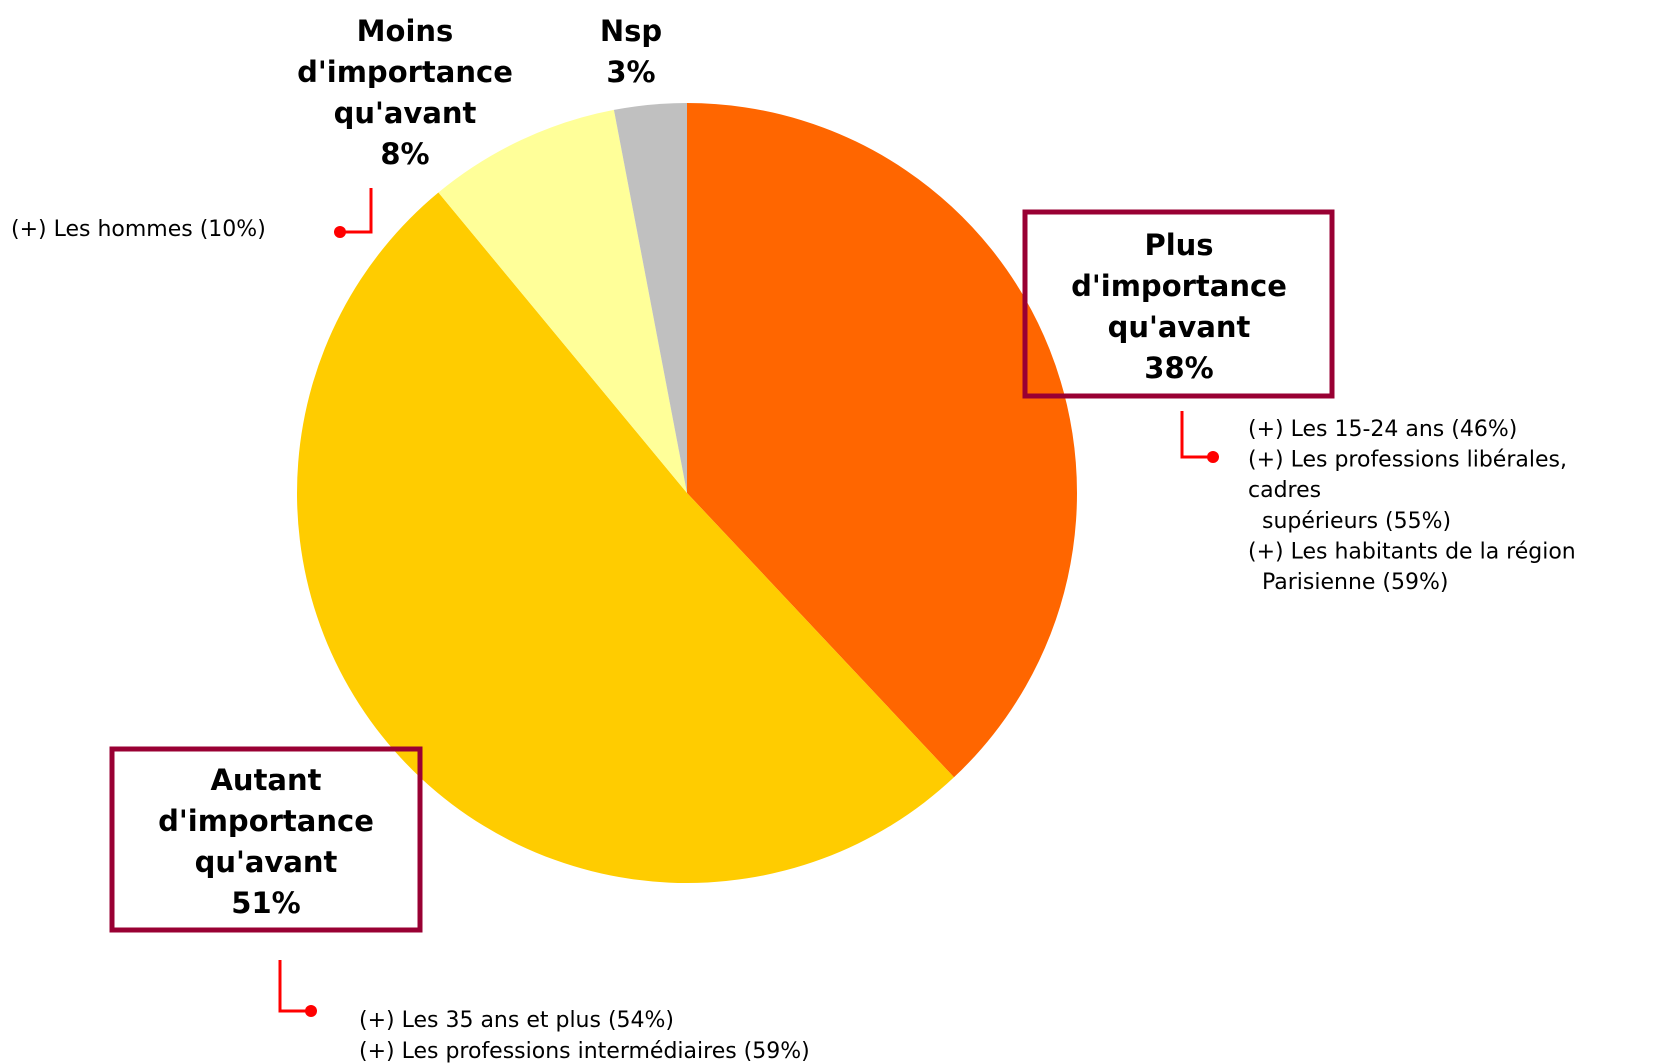 The height and width of the screenshot is (1064, 1654). Describe the element at coordinates (1179, 368) in the screenshot. I see `slice-value-label: 38%` at that location.